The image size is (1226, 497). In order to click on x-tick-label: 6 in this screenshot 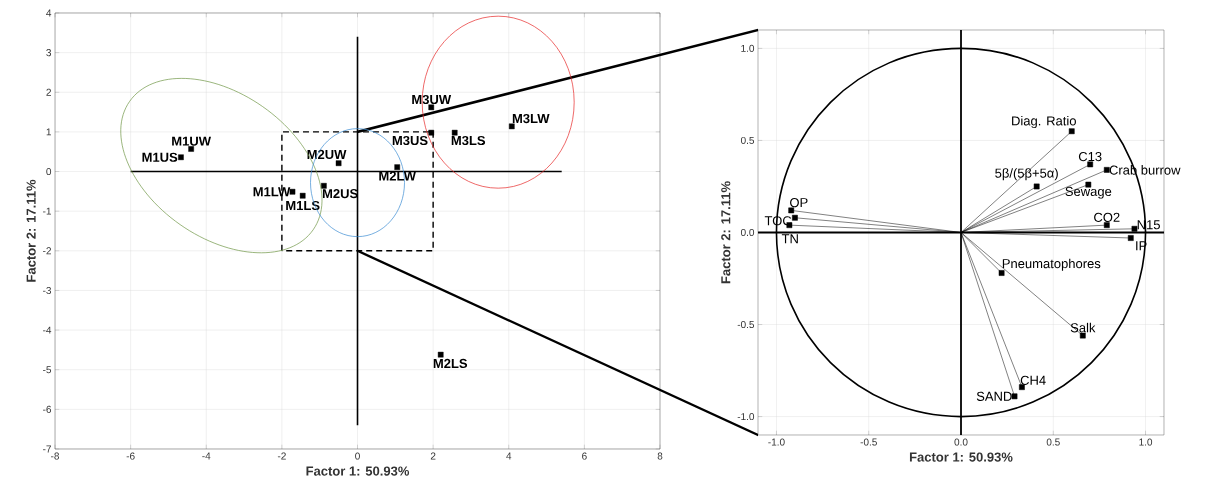, I will do `click(584, 456)`.